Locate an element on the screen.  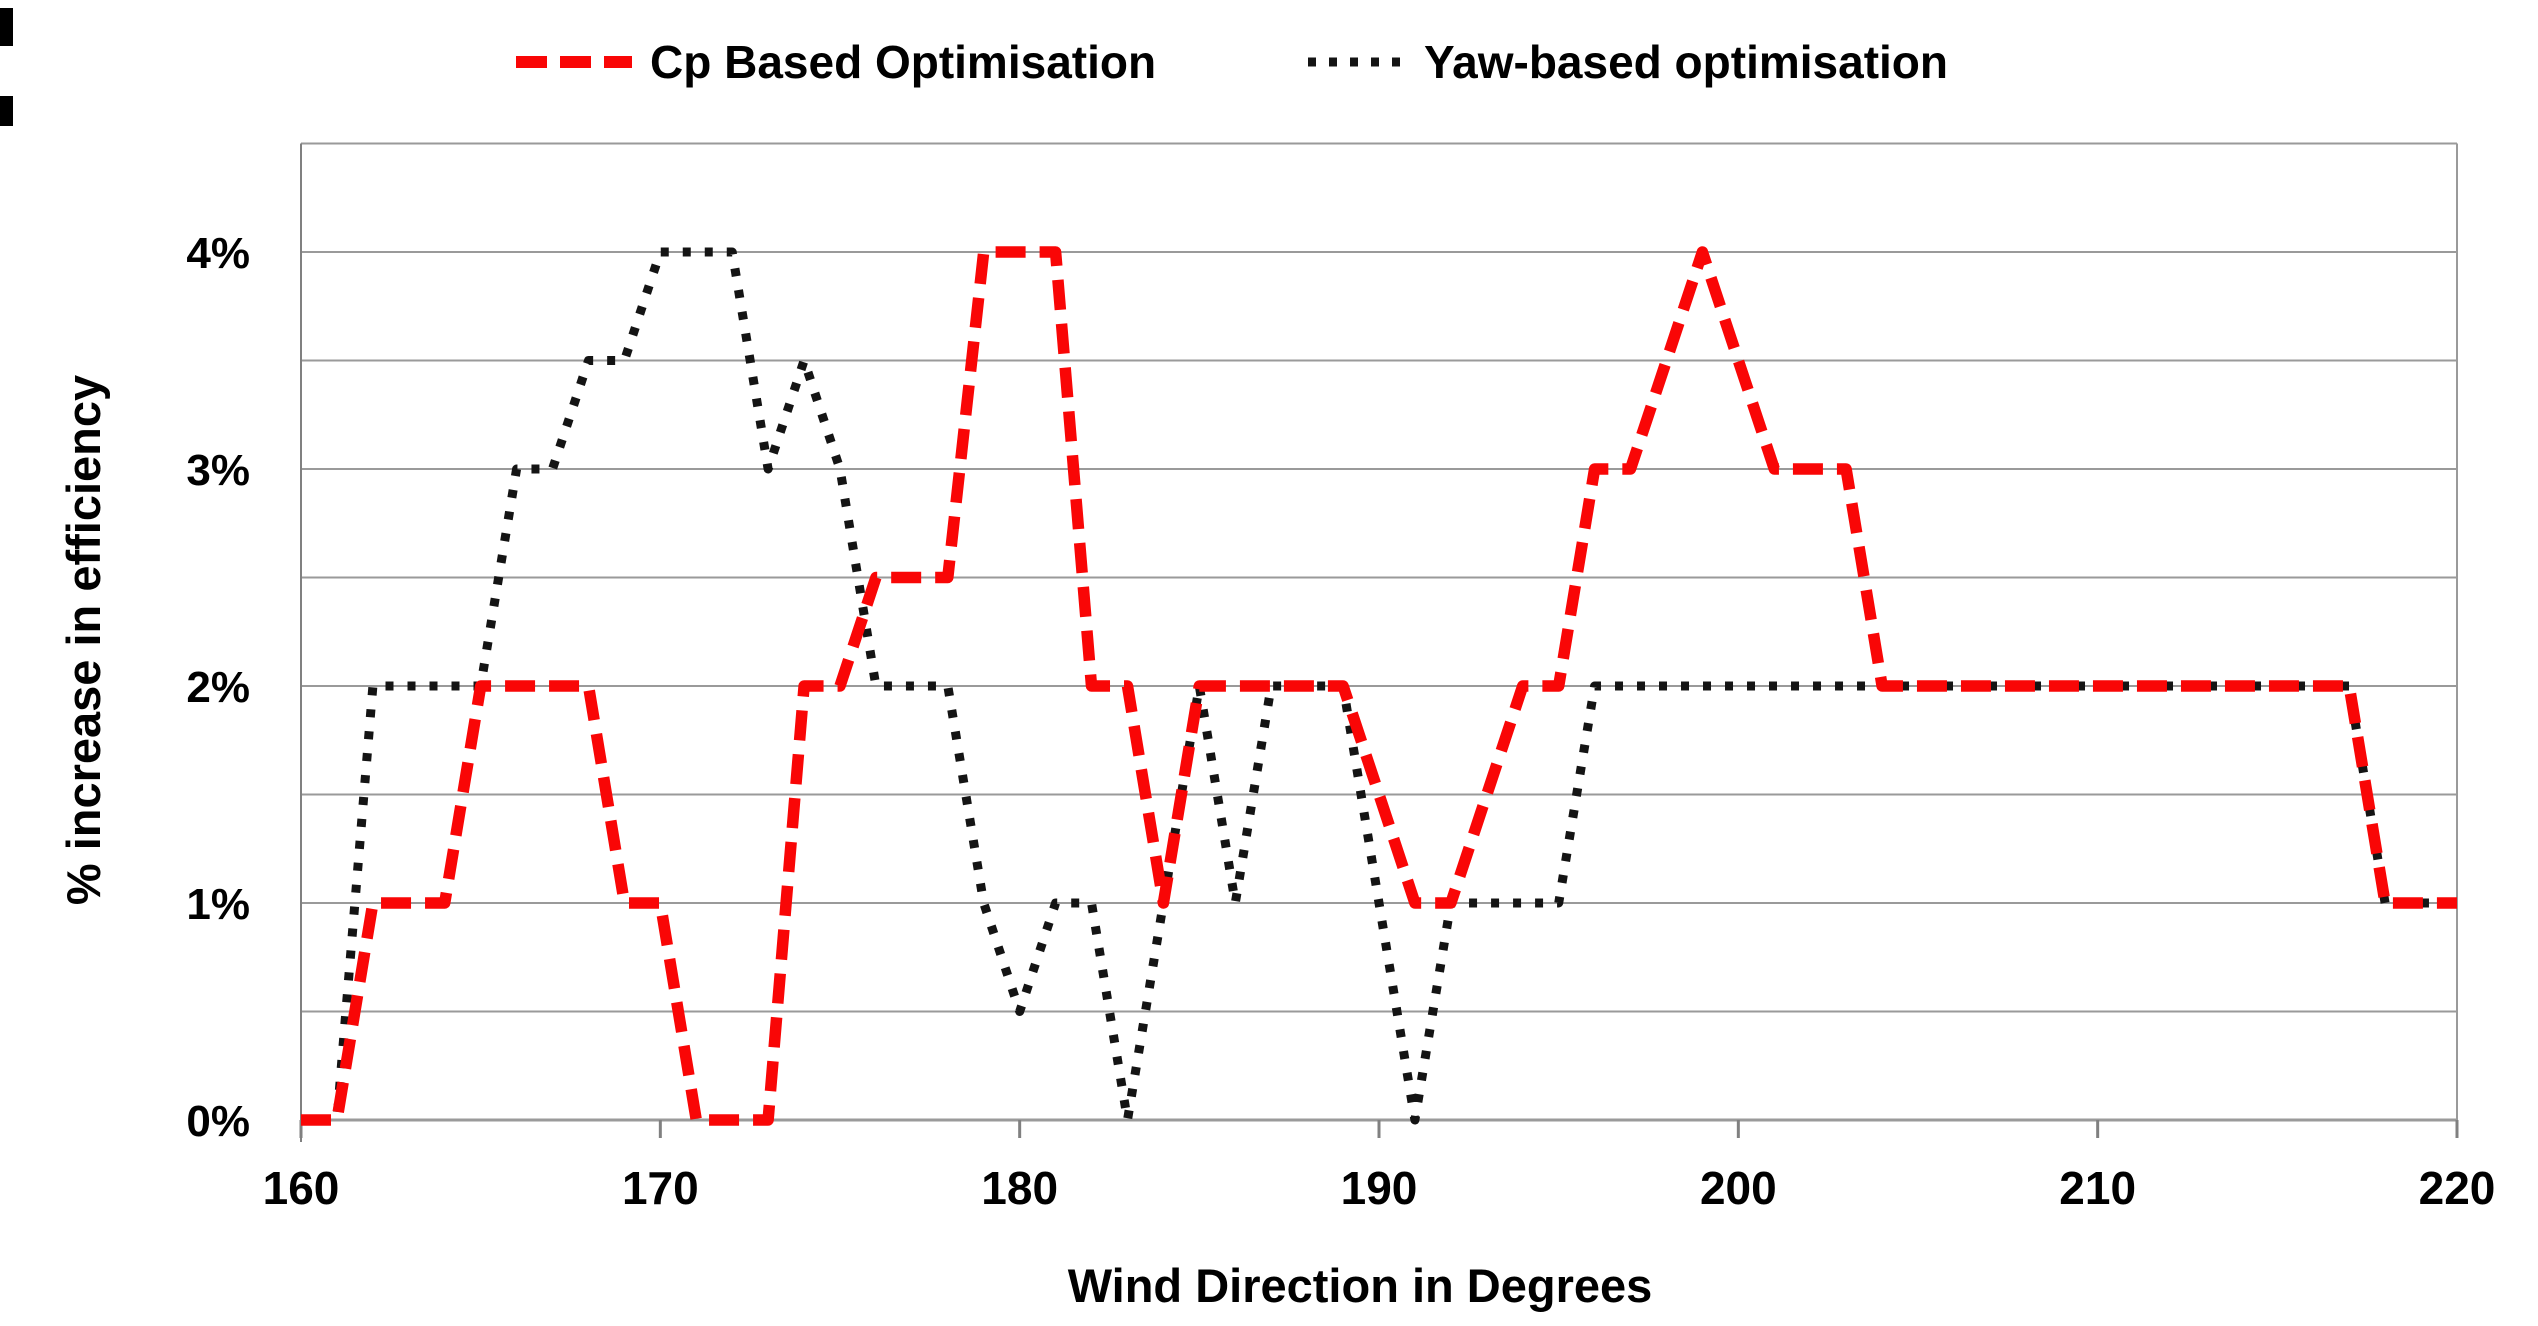
y-tick-label: 2% is located at coordinates (218, 687).